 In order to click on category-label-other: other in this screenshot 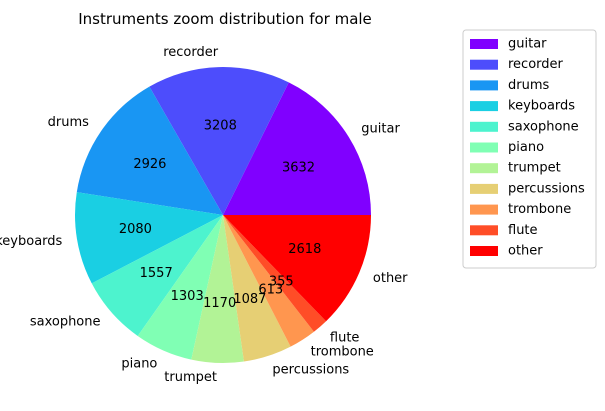, I will do `click(390, 278)`.